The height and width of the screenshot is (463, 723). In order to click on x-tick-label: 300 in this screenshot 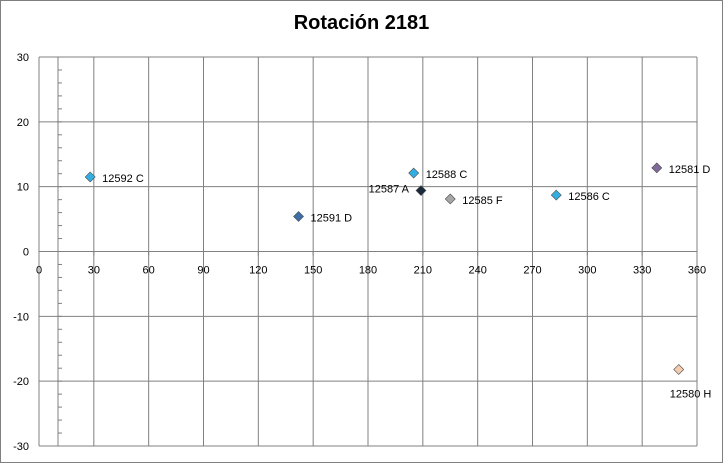, I will do `click(587, 271)`.